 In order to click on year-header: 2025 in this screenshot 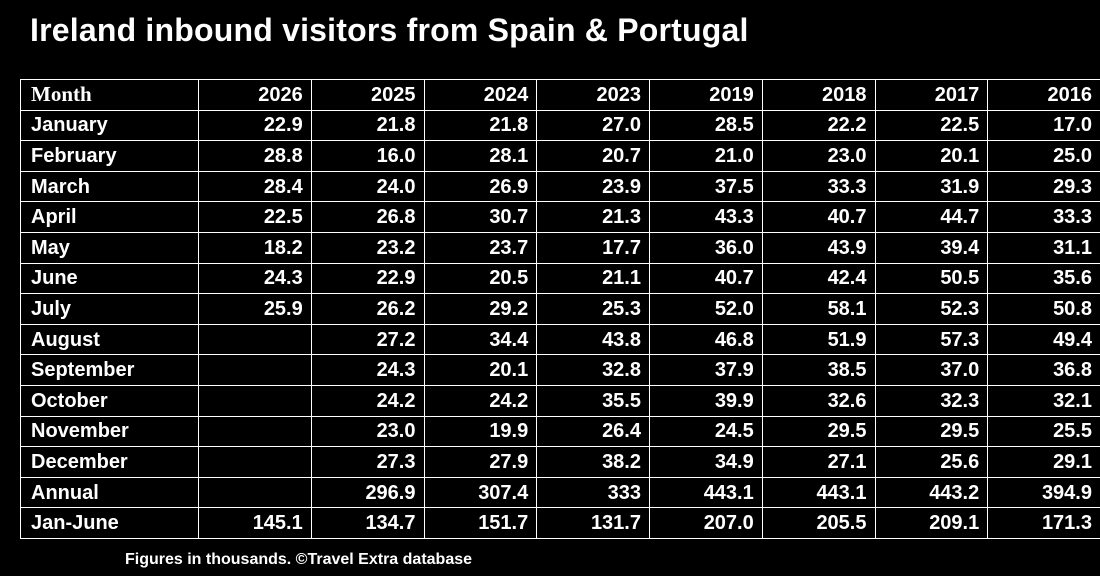, I will do `click(367, 95)`.